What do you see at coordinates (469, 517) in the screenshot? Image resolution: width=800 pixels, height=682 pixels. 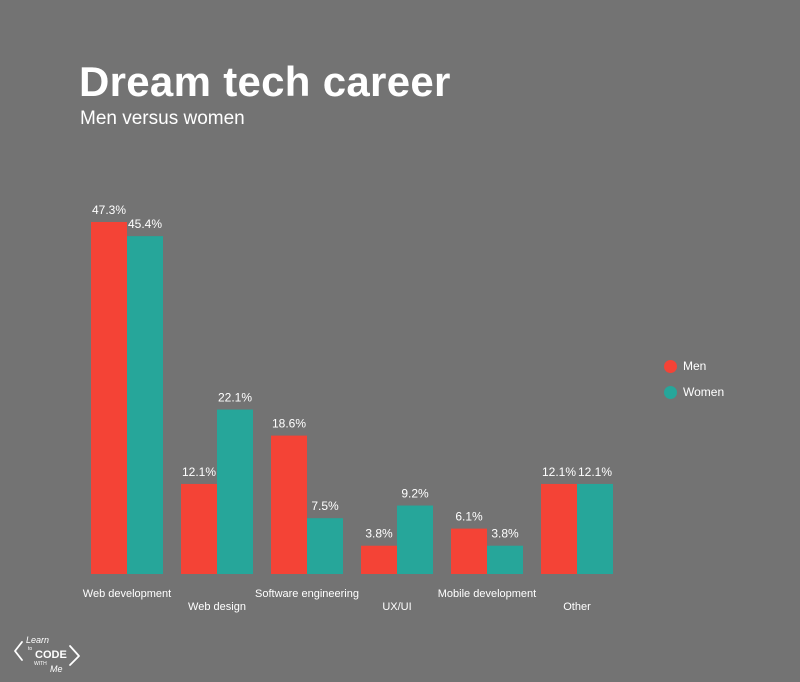 I see `data-label-men-mobile-development: 6.1%` at bounding box center [469, 517].